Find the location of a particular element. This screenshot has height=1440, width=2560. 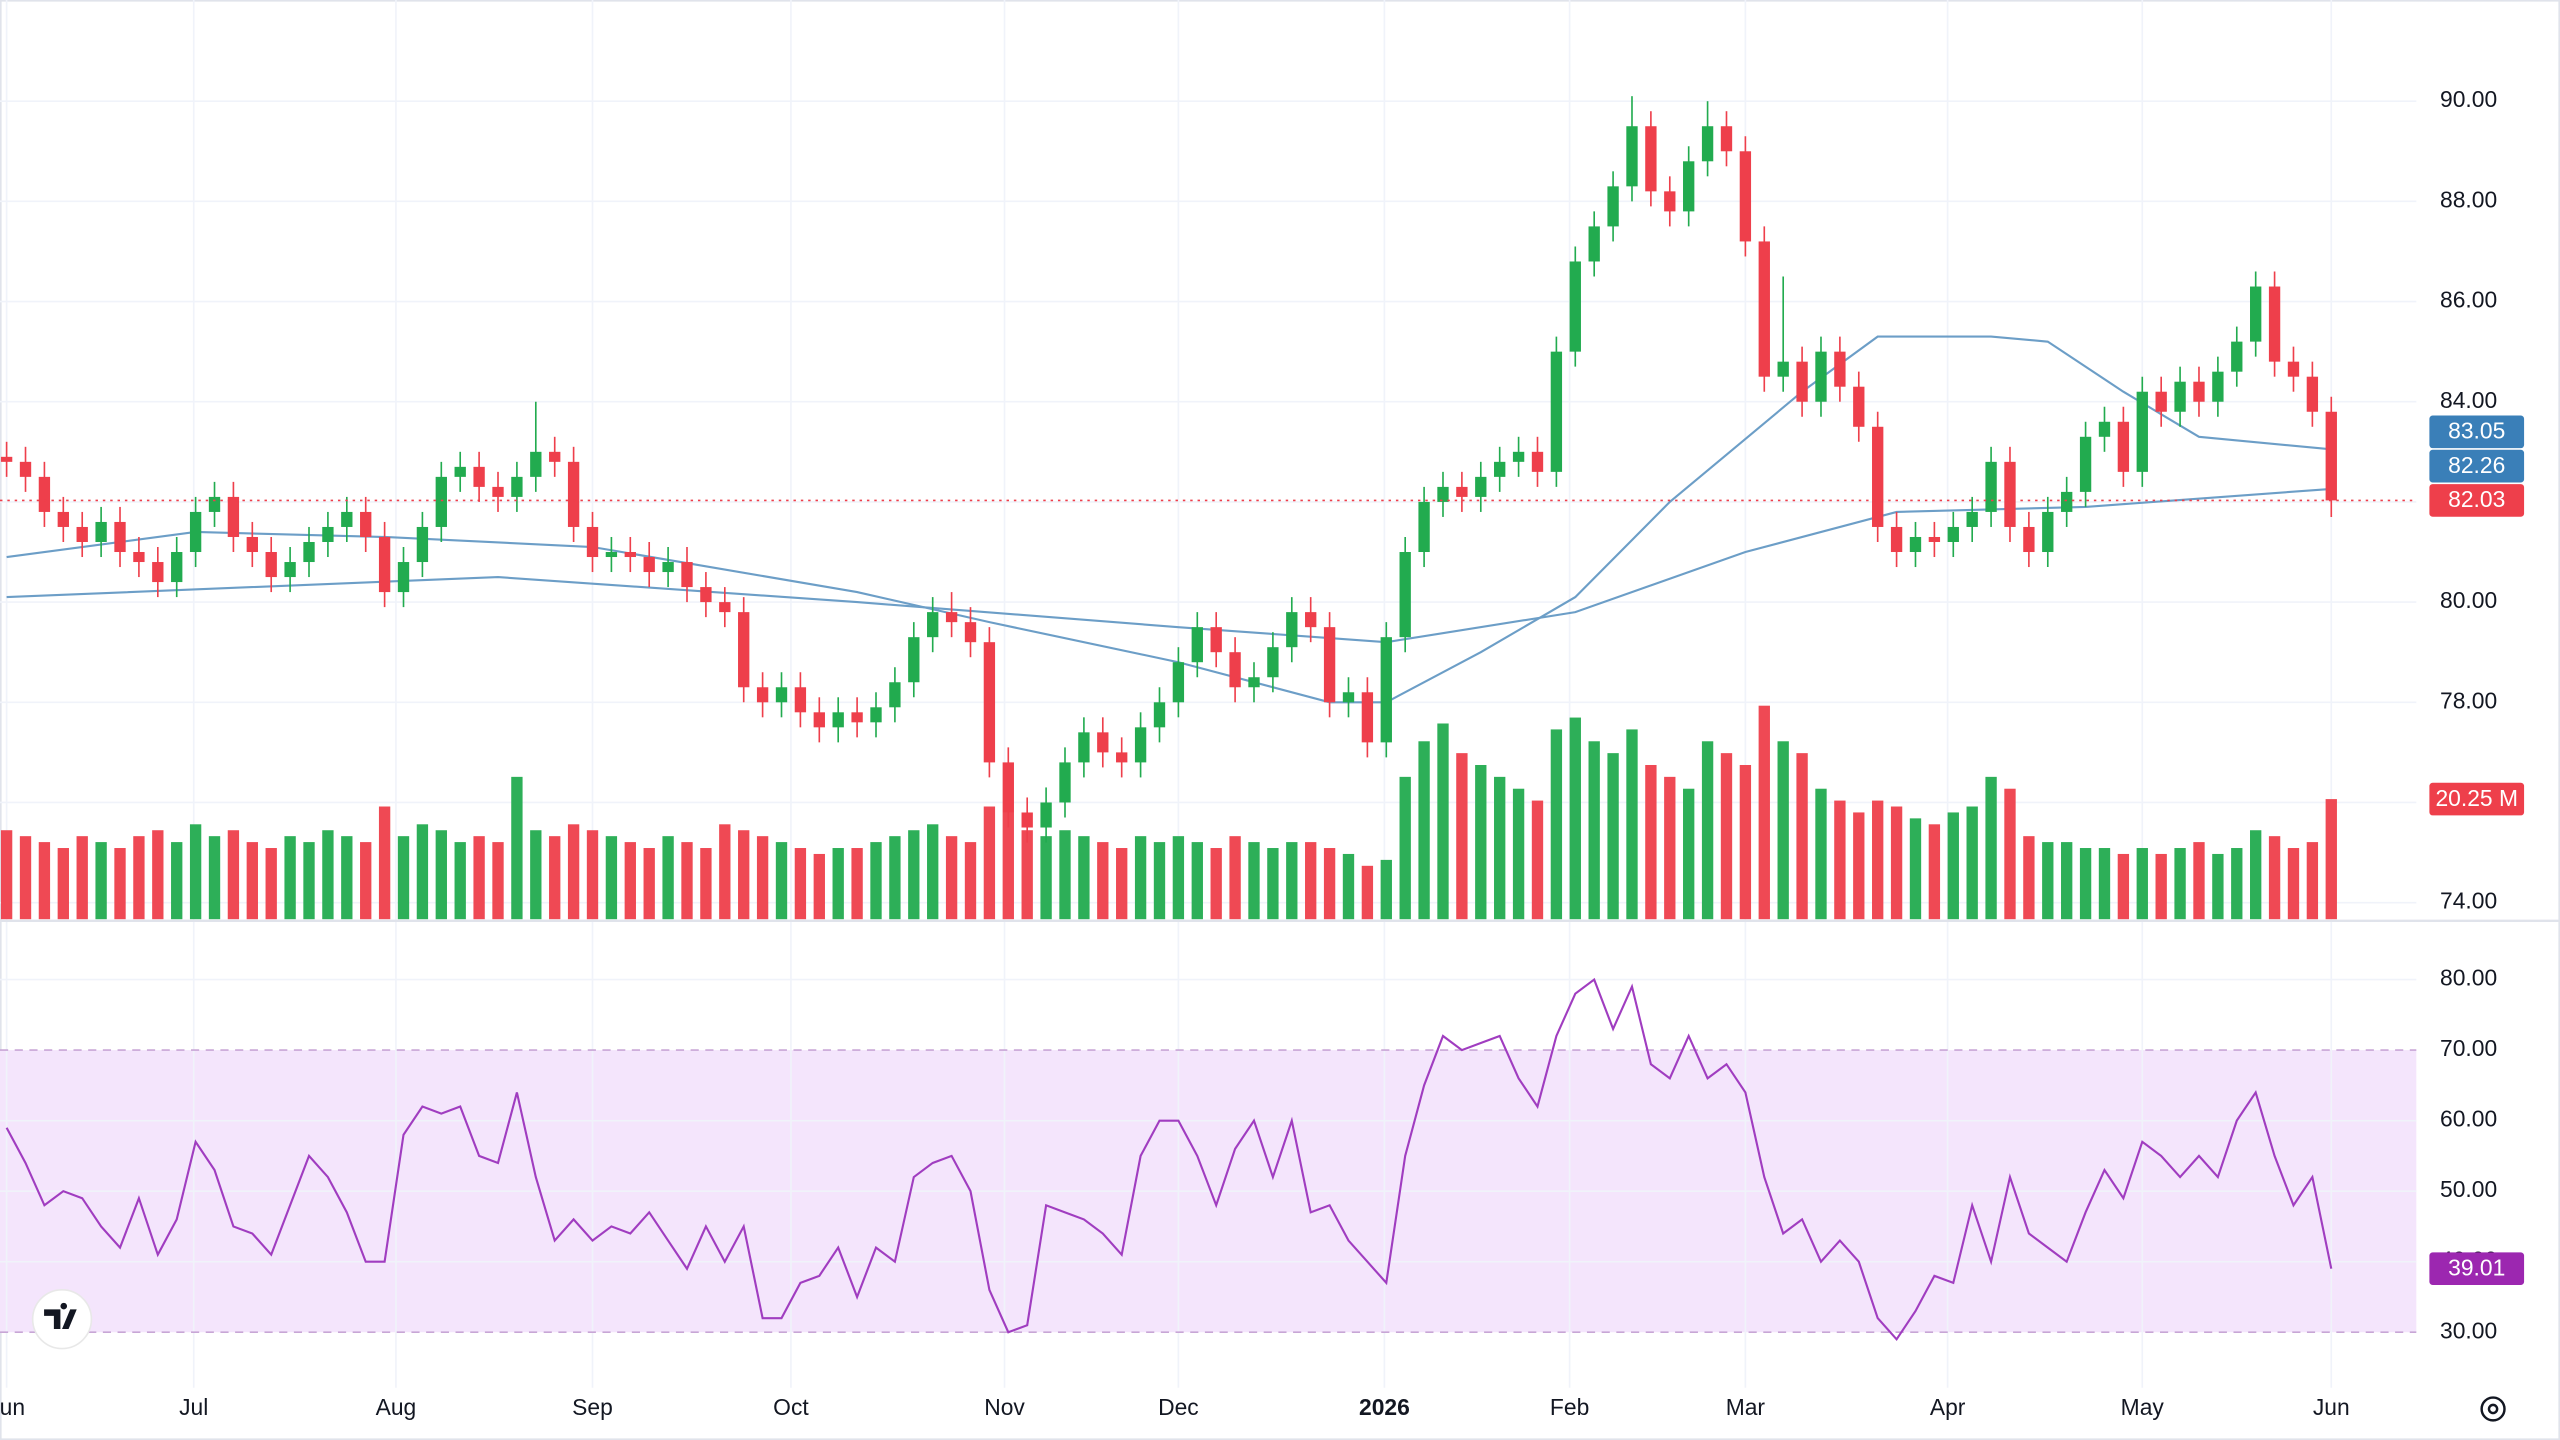

settings-icon is located at coordinates (2493, 1409).